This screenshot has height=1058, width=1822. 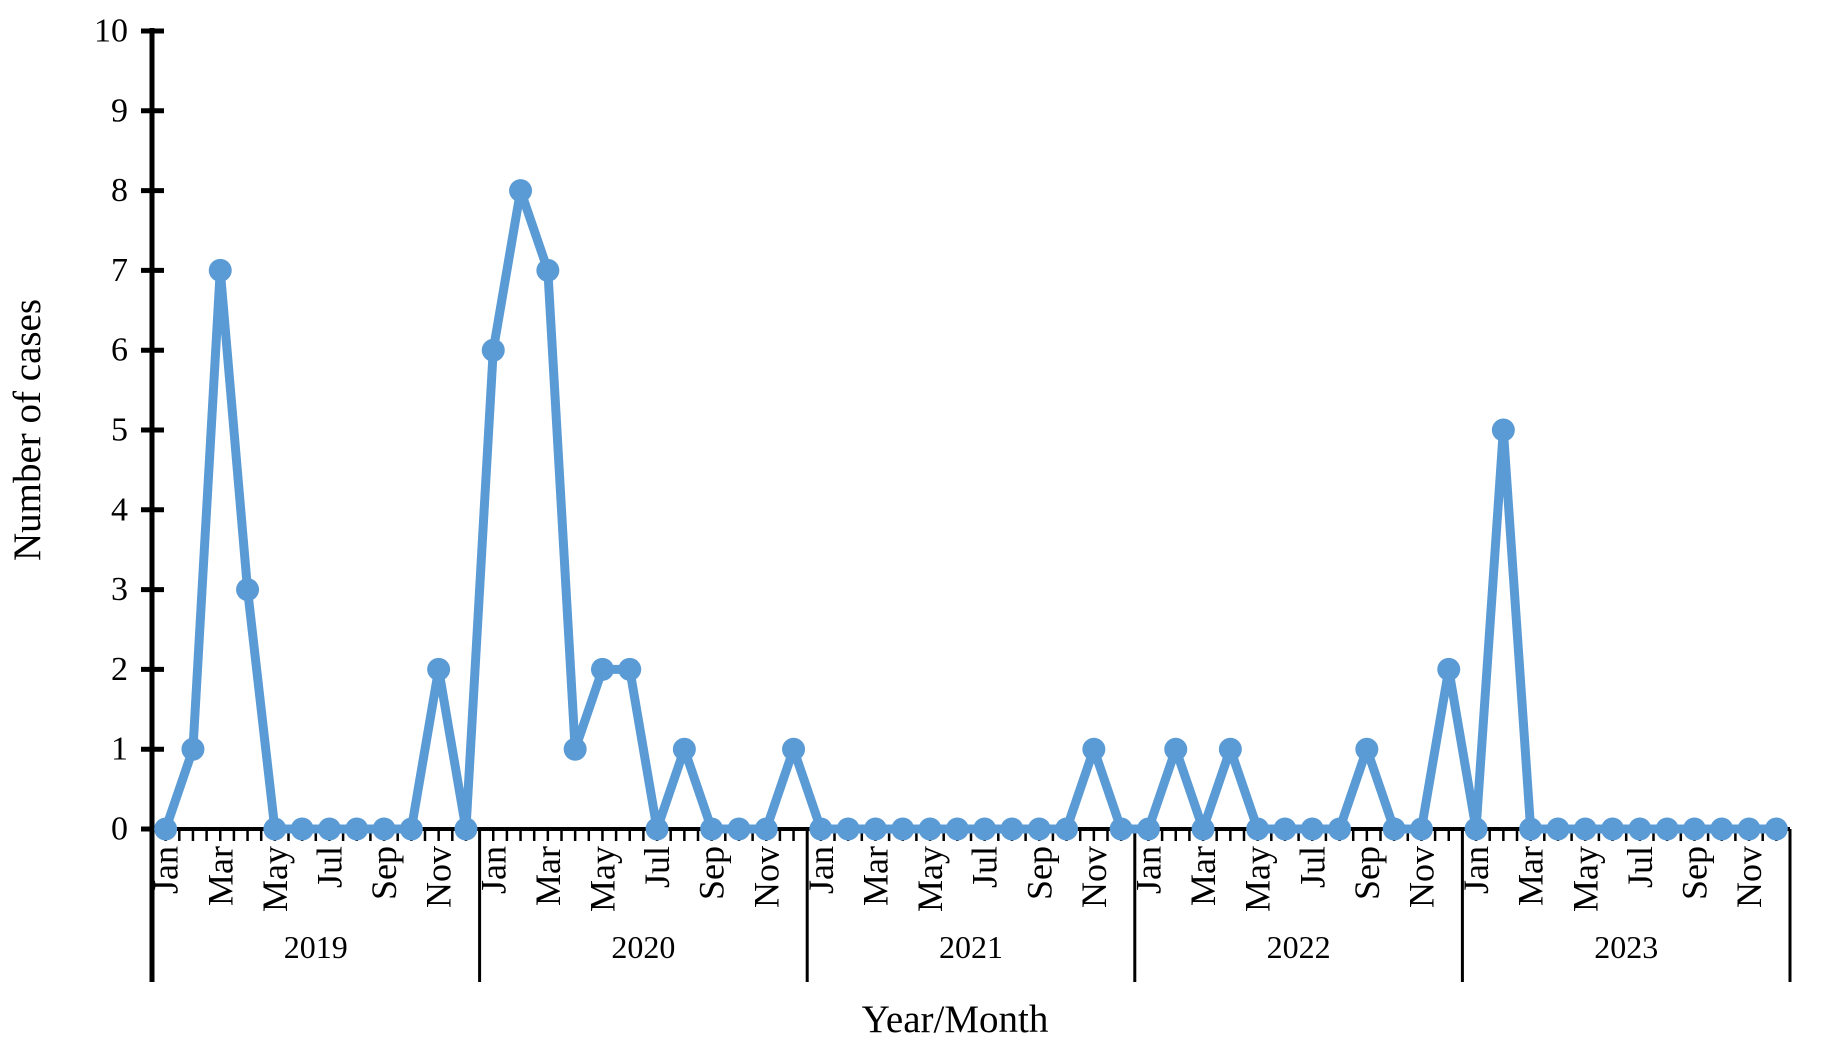 I want to click on y-tick-label: 4, so click(x=119, y=509).